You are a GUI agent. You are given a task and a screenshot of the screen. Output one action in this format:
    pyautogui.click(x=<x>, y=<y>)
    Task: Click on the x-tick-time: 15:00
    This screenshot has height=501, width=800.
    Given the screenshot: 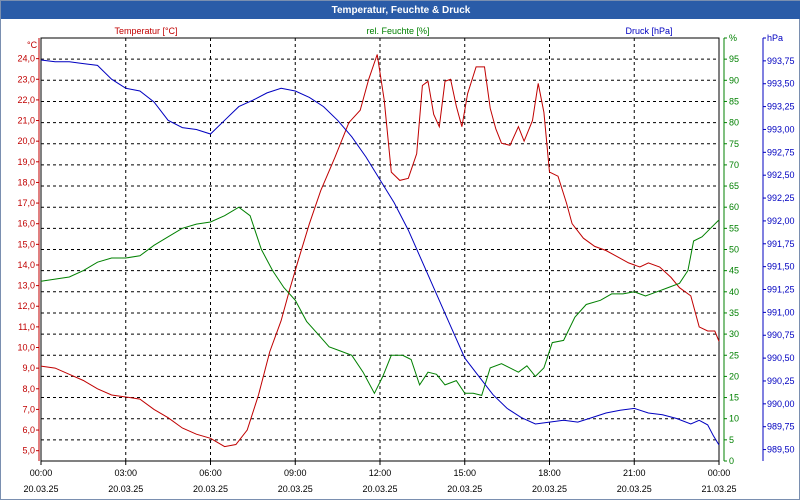 What is the action you would take?
    pyautogui.click(x=464, y=473)
    